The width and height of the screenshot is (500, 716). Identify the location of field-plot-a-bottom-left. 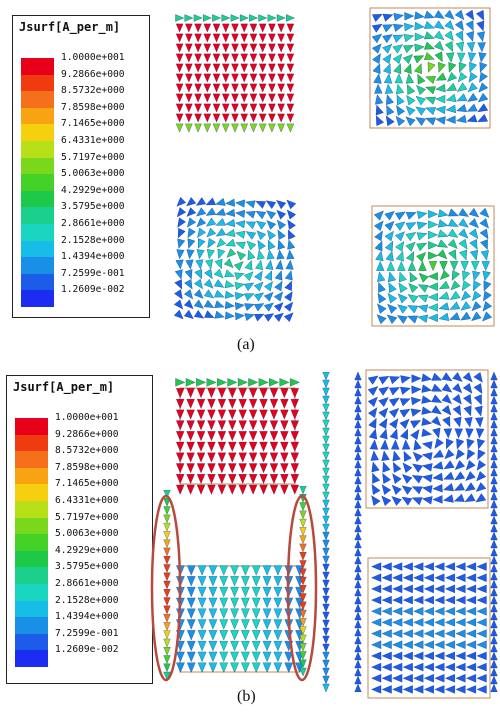
(235, 259).